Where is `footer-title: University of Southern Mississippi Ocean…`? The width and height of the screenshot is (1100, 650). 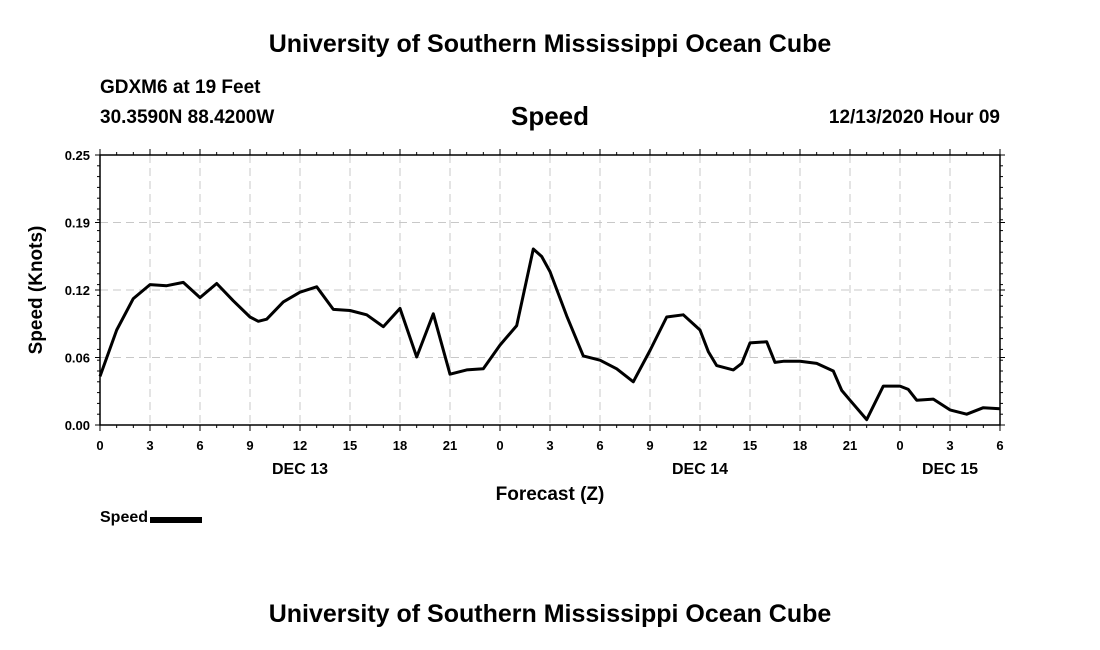
footer-title: University of Southern Mississippi Ocean… is located at coordinates (550, 614).